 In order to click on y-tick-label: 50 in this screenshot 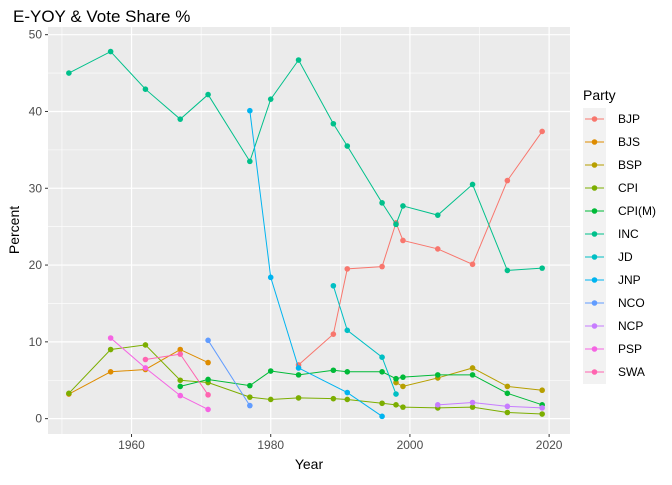, I will do `click(36, 35)`.